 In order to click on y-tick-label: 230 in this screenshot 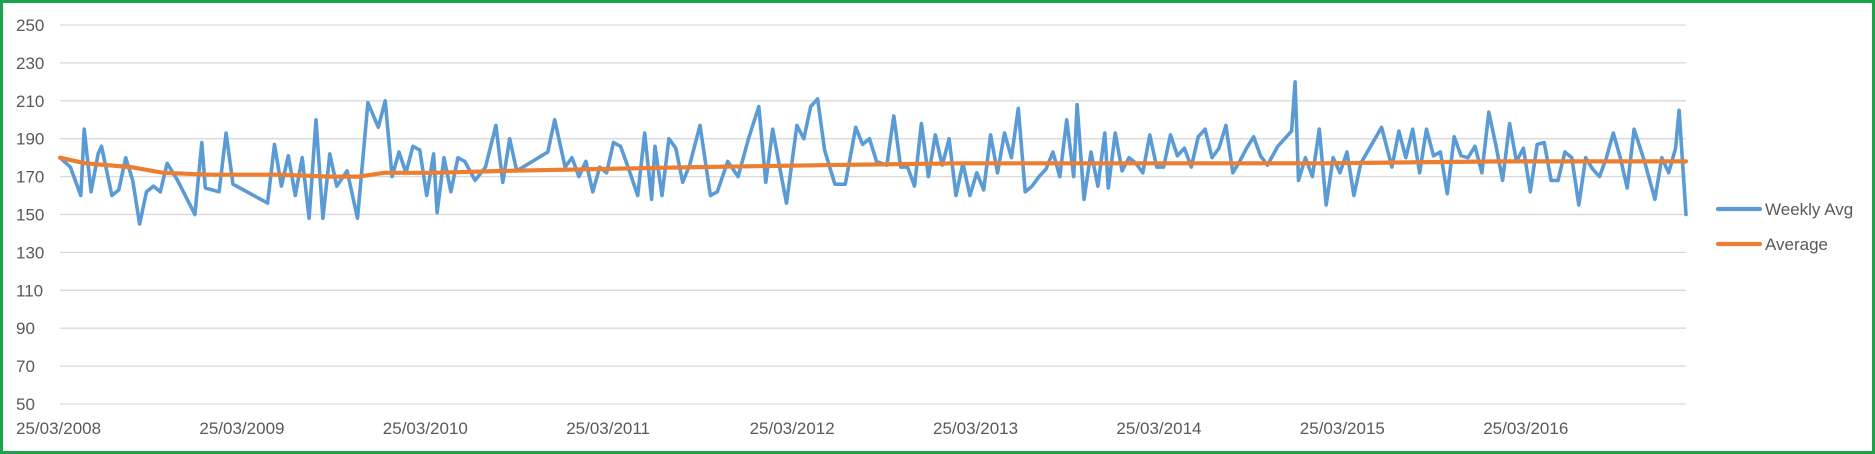, I will do `click(30, 63)`.